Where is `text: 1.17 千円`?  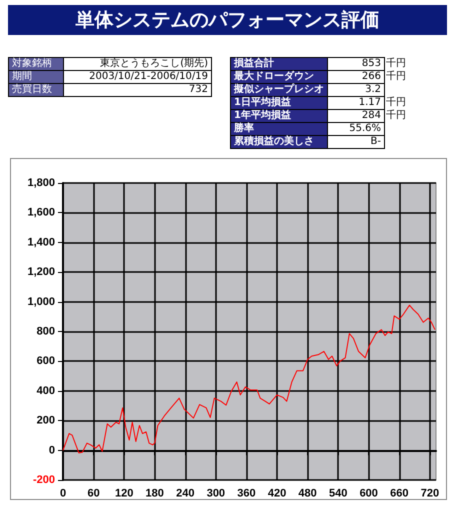
text: 1.17 千円 is located at coordinates (382, 103).